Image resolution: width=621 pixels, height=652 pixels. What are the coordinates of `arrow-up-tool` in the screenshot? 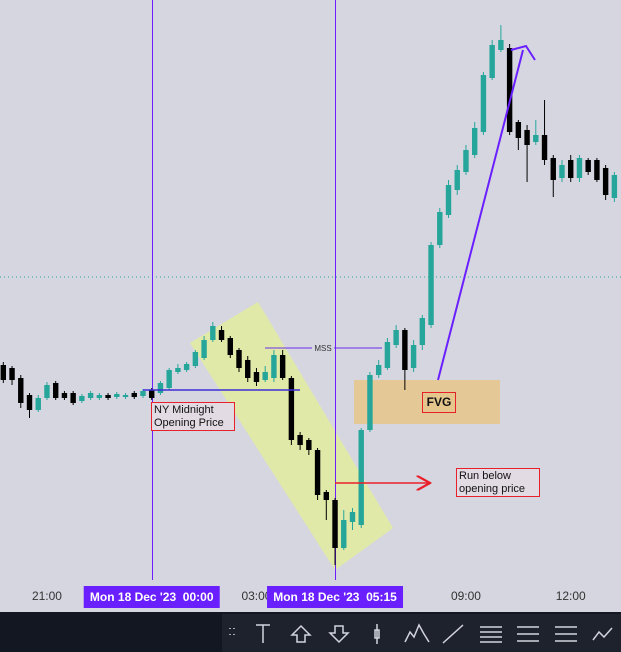 It's located at (301, 633).